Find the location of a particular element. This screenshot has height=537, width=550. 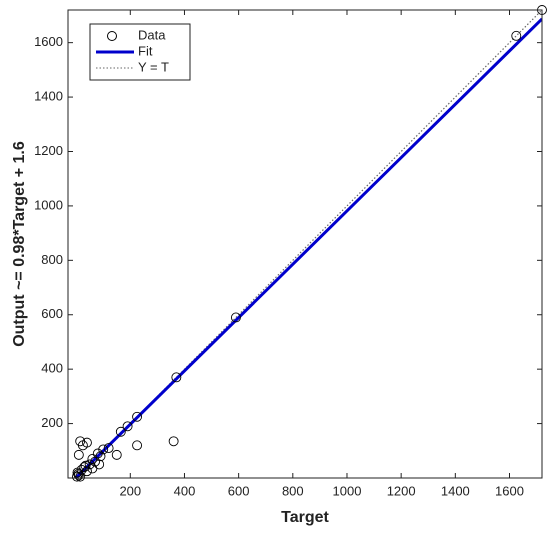

legend-label: Y = T is located at coordinates (153, 66).